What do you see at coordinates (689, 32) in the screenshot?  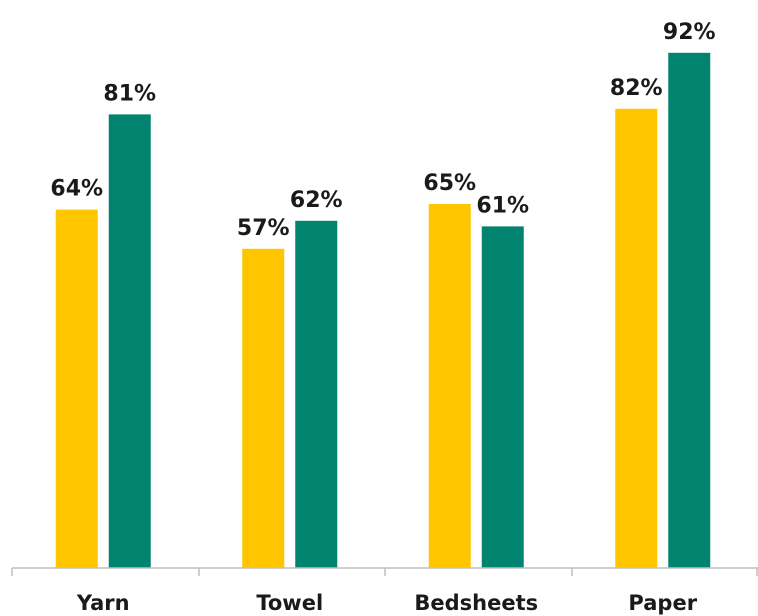 I see `value-label-paper-series-2: 92%` at bounding box center [689, 32].